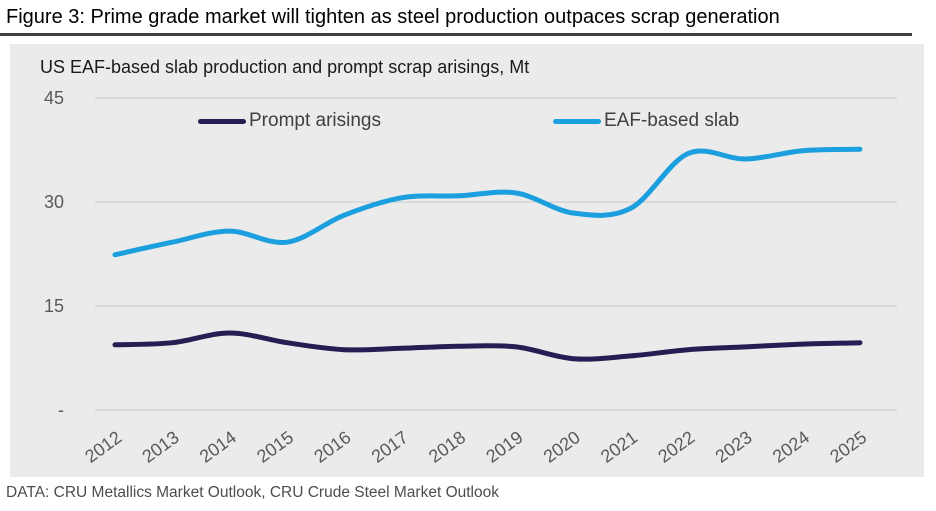  Describe the element at coordinates (676, 447) in the screenshot. I see `x-tick-label: 2022` at that location.